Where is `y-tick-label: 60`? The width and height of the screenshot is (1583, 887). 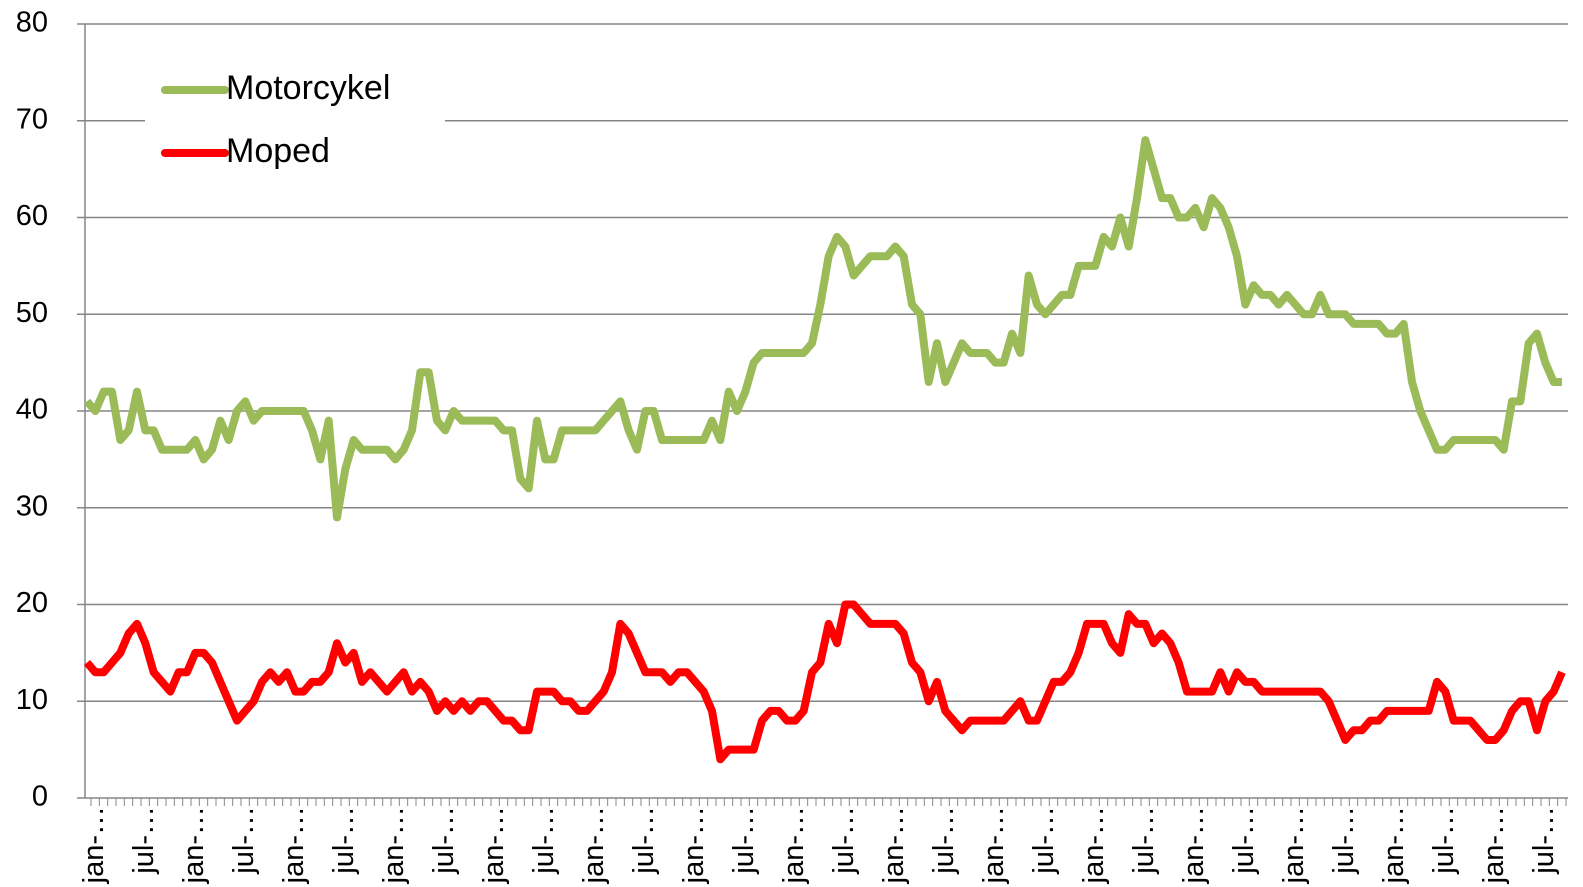 y-tick-label: 60 is located at coordinates (32, 216).